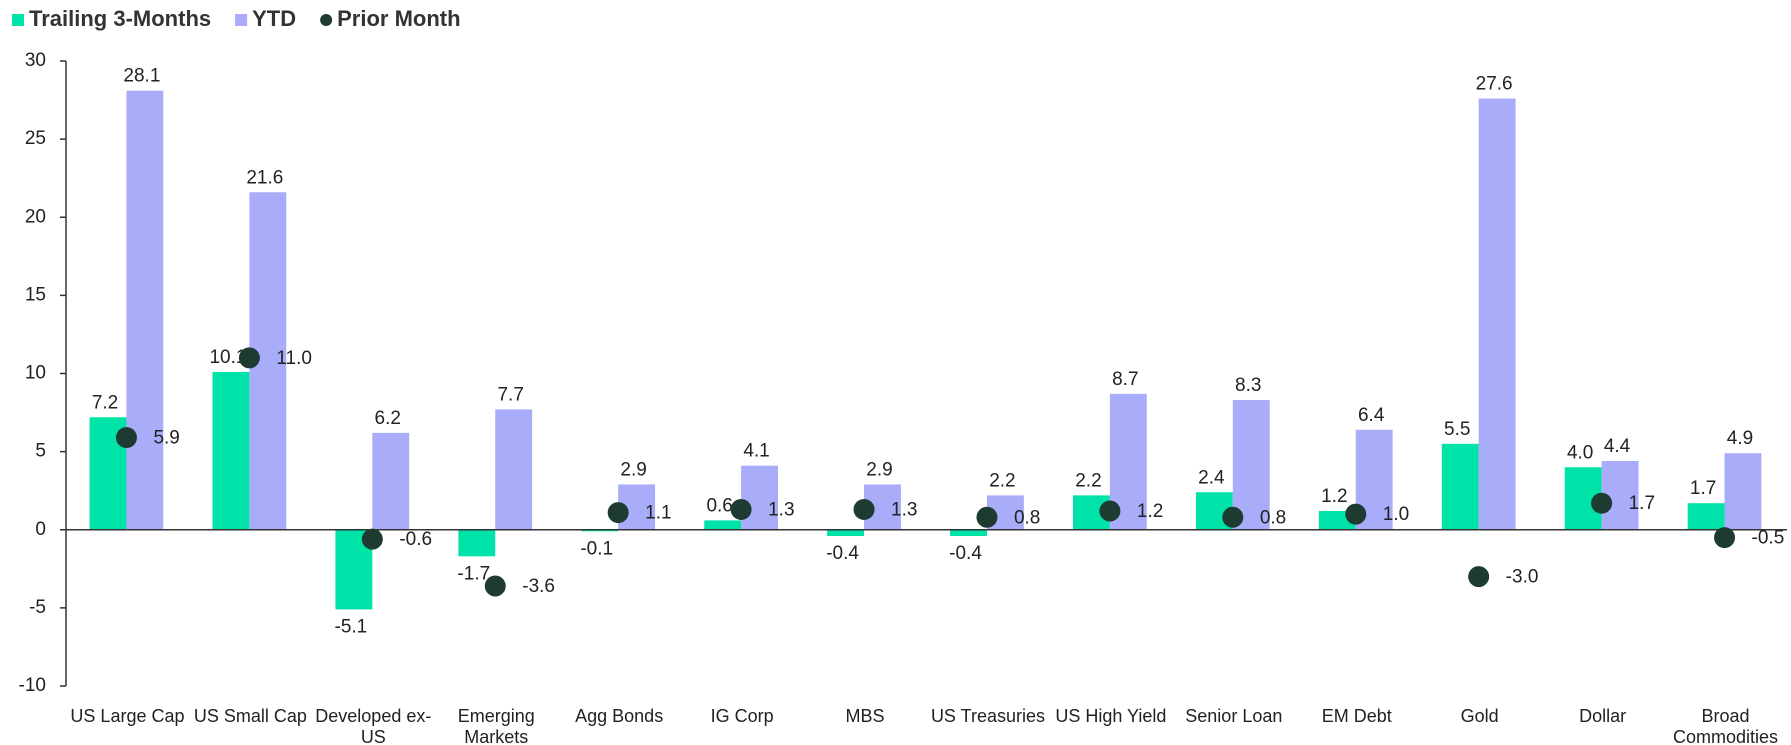  What do you see at coordinates (619, 716) in the screenshot?
I see `x-tick-label: Agg Bonds` at bounding box center [619, 716].